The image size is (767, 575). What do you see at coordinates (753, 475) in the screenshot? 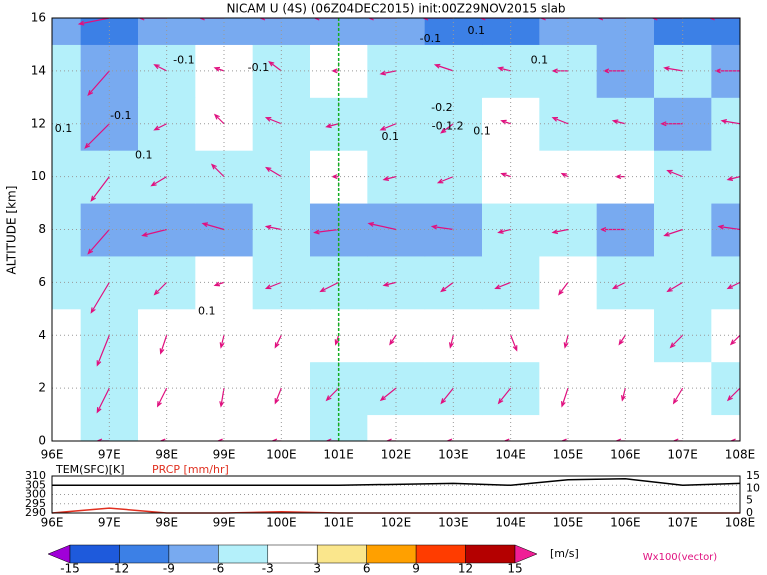
I see `y2-tick-label: 15` at bounding box center [753, 475].